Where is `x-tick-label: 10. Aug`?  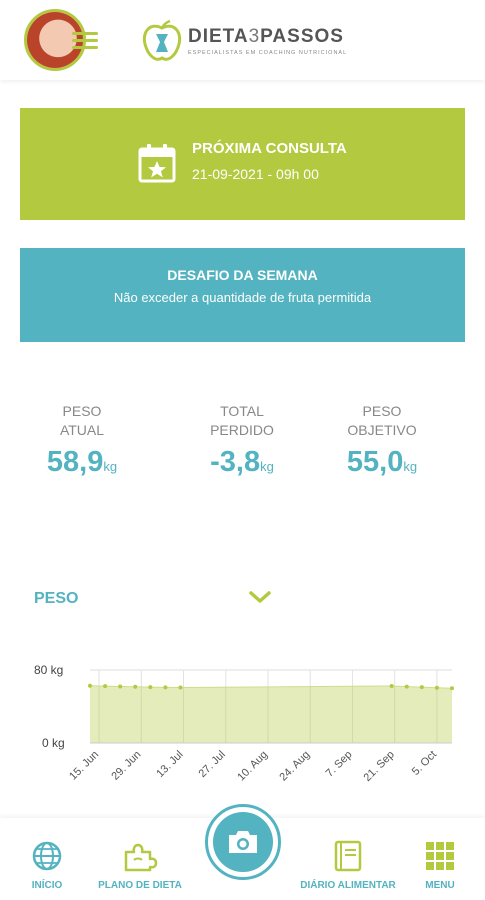
x-tick-label: 10. Aug is located at coordinates (252, 766).